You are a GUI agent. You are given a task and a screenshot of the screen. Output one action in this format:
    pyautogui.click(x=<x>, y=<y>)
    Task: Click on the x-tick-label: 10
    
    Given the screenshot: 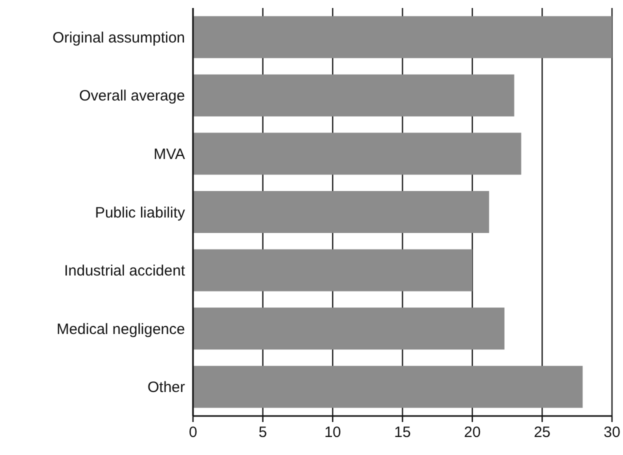 What is the action you would take?
    pyautogui.click(x=333, y=432)
    